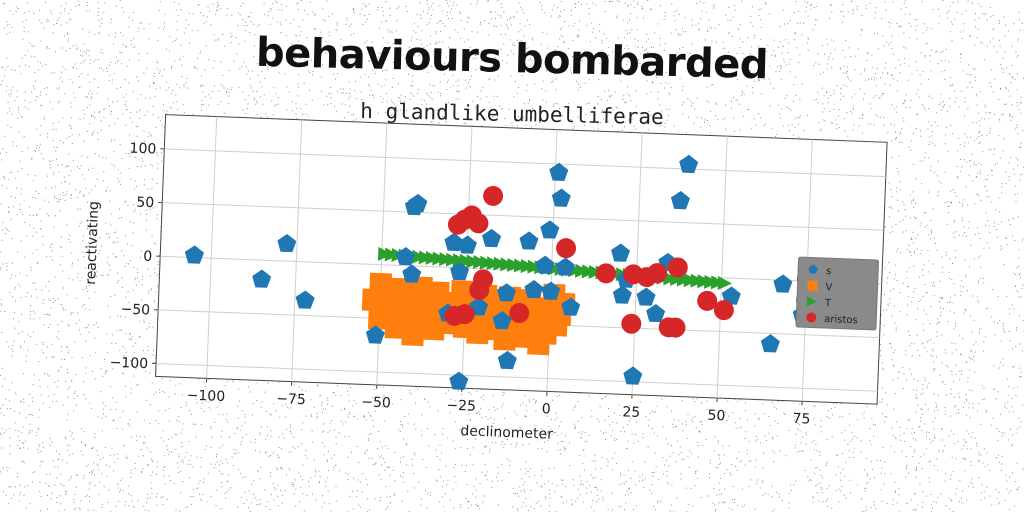  What do you see at coordinates (291, 399) in the screenshot?
I see `x-tick-label: −75` at bounding box center [291, 399].